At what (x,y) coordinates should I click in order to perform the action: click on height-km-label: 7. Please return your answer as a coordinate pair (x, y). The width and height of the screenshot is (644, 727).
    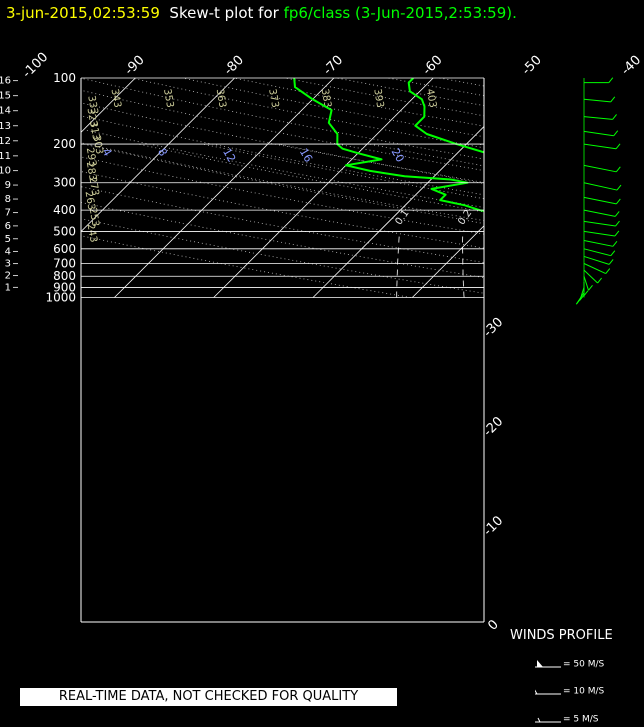
    Looking at the image, I should click on (8, 213).